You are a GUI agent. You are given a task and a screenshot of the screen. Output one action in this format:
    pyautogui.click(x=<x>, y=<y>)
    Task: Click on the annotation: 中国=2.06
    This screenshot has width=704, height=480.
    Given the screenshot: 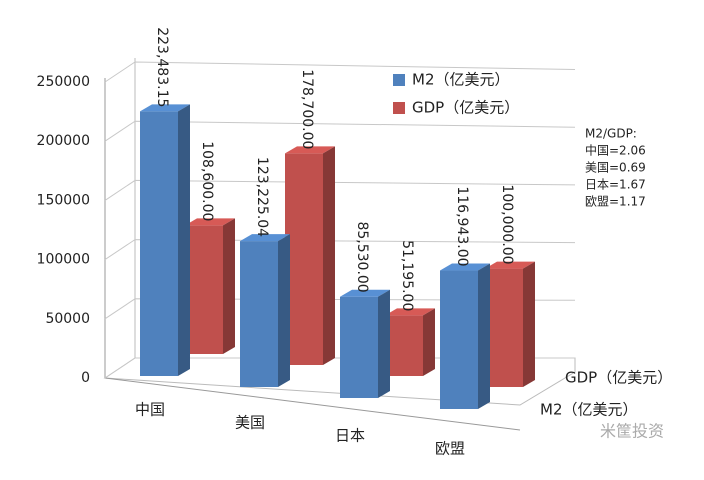 What is the action you would take?
    pyautogui.click(x=615, y=150)
    